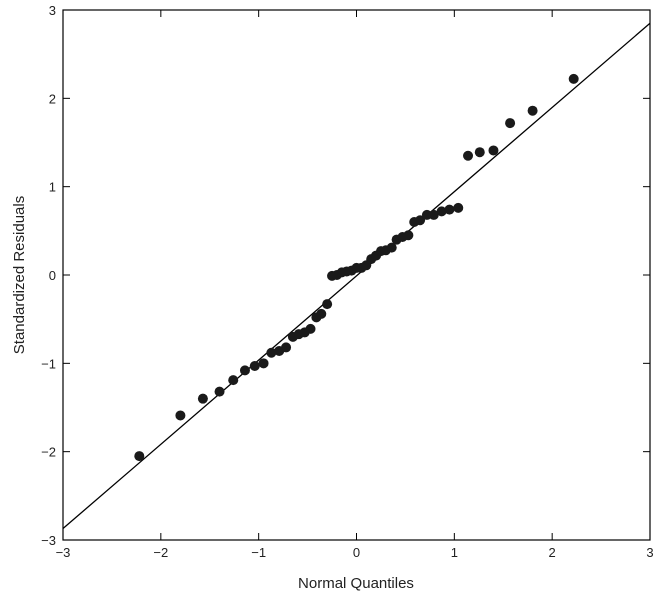 The width and height of the screenshot is (665, 596). Describe the element at coordinates (552, 552) in the screenshot. I see `x-tick-label: 2` at that location.